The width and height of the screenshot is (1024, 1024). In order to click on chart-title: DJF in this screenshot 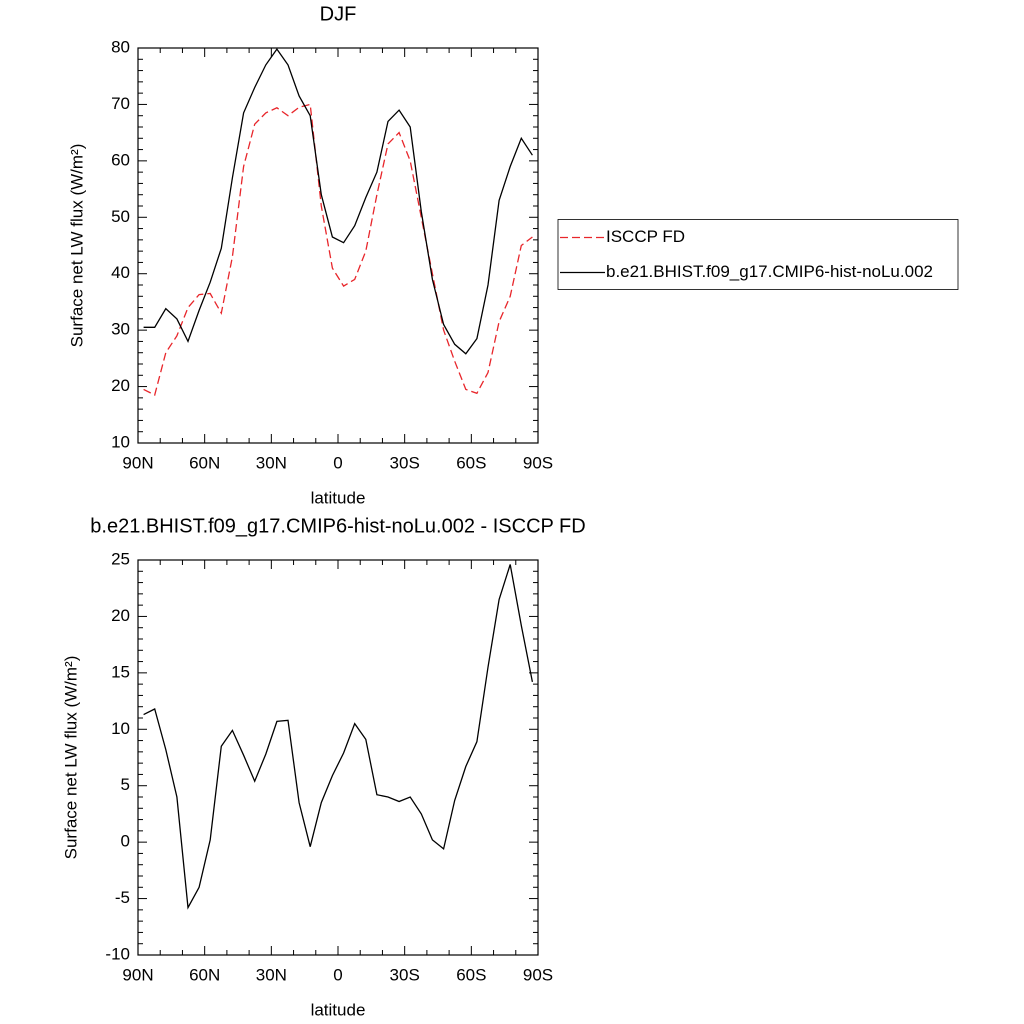, I will do `click(338, 14)`.